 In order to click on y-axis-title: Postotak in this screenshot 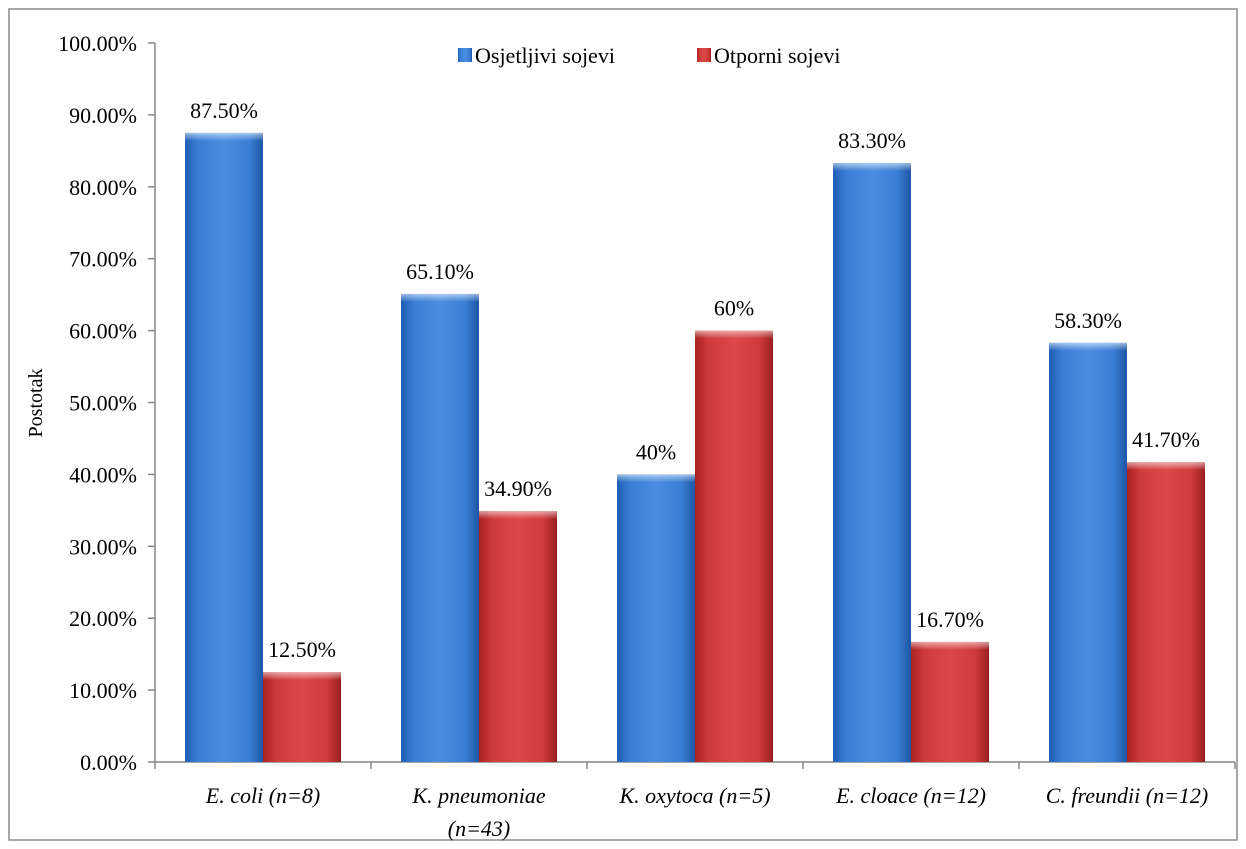, I will do `click(36, 403)`.